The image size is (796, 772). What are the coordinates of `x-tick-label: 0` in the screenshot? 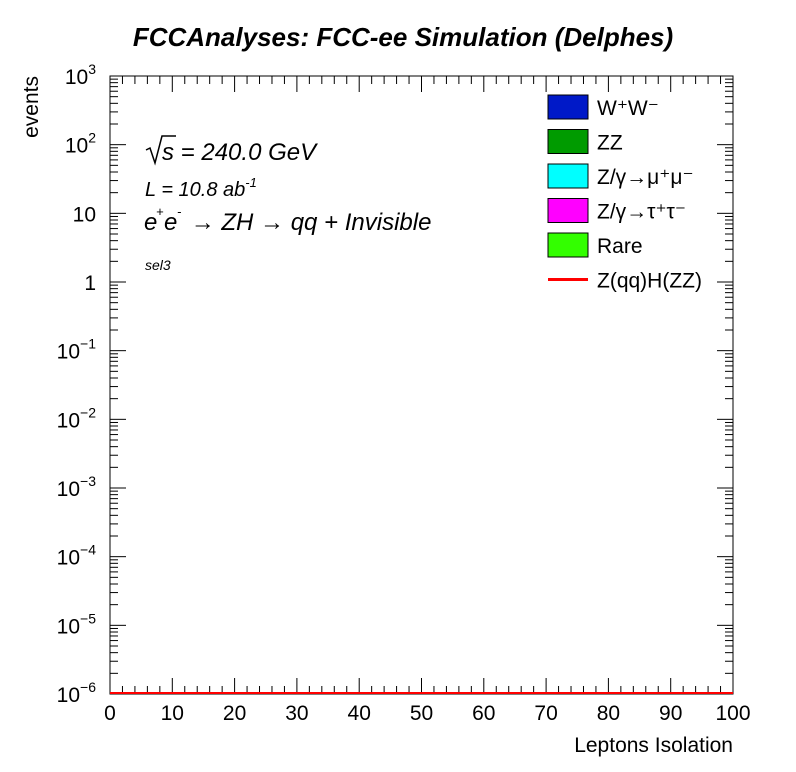 It's located at (110, 713).